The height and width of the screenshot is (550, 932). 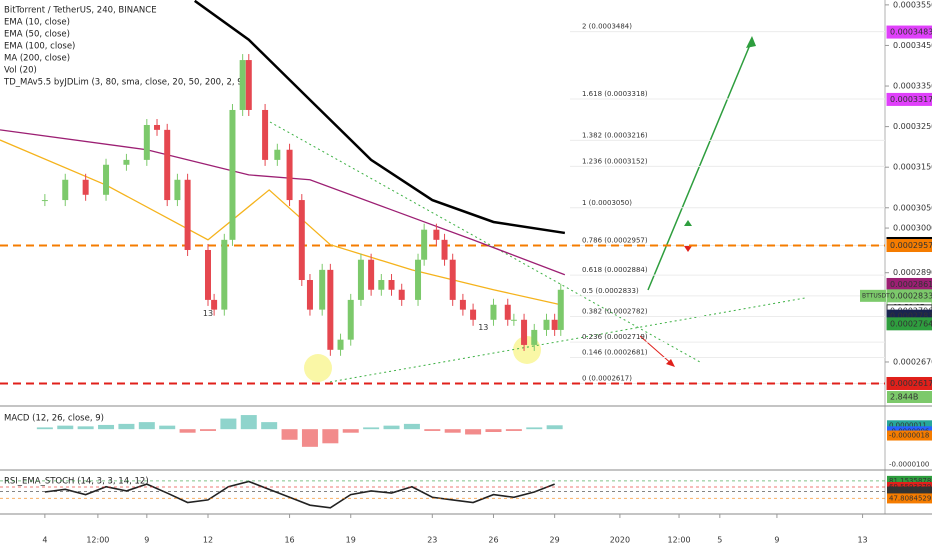 What do you see at coordinates (912, 126) in the screenshot?
I see `y-tick-label: 0.0003250` at bounding box center [912, 126].